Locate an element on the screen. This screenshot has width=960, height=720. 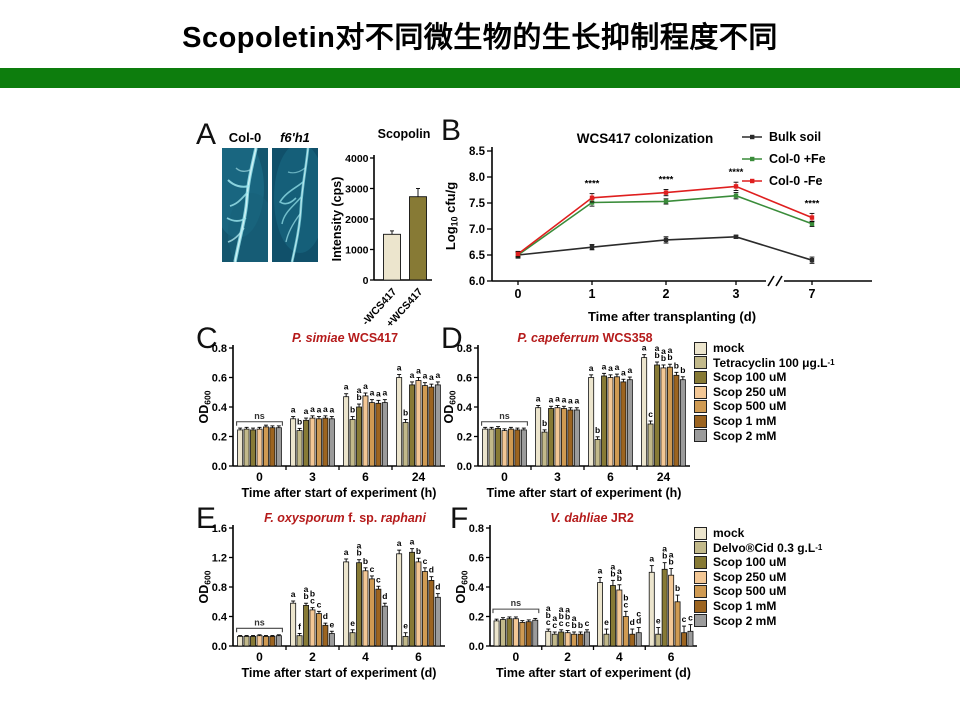
svg-text: ns is located at coordinates (259, 622).